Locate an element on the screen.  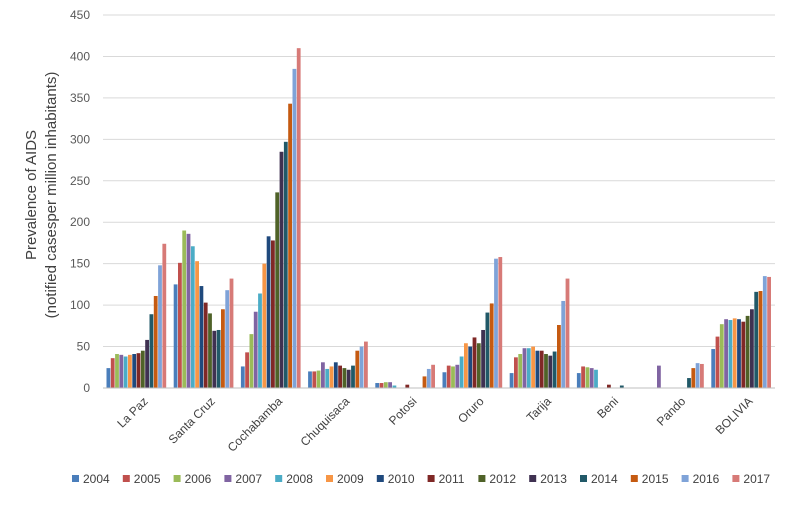
bar-bolivia-2013 is located at coordinates (752, 348).